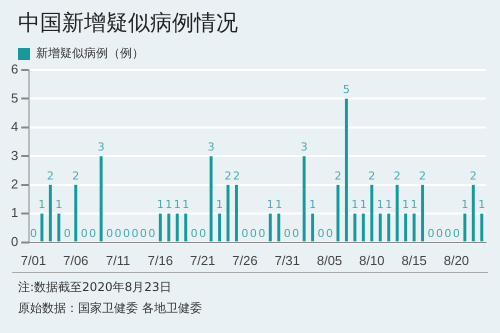  Describe the element at coordinates (14, 241) in the screenshot. I see `y-tick-label: 0` at that location.